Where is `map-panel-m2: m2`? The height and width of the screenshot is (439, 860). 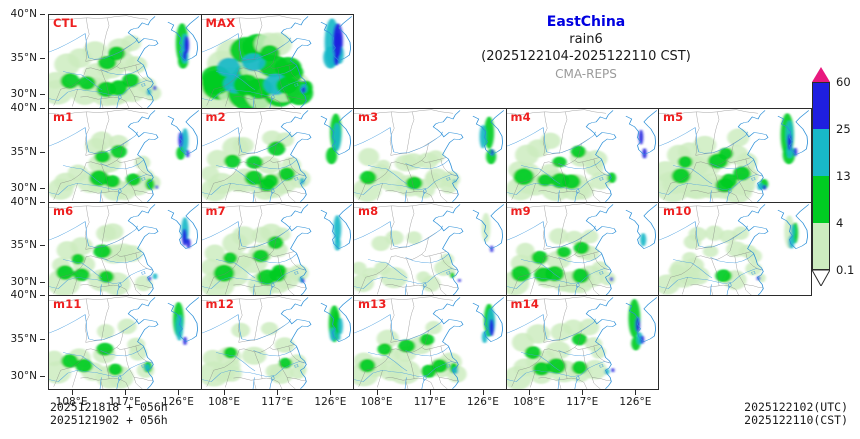
map-panel-m2: m2 is located at coordinates (277, 155).